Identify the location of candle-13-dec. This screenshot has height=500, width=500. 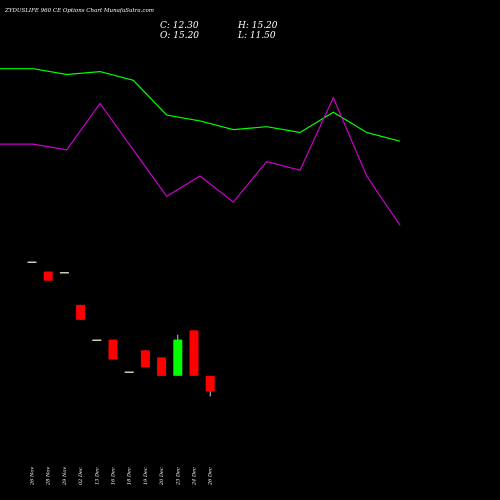
(97, 340).